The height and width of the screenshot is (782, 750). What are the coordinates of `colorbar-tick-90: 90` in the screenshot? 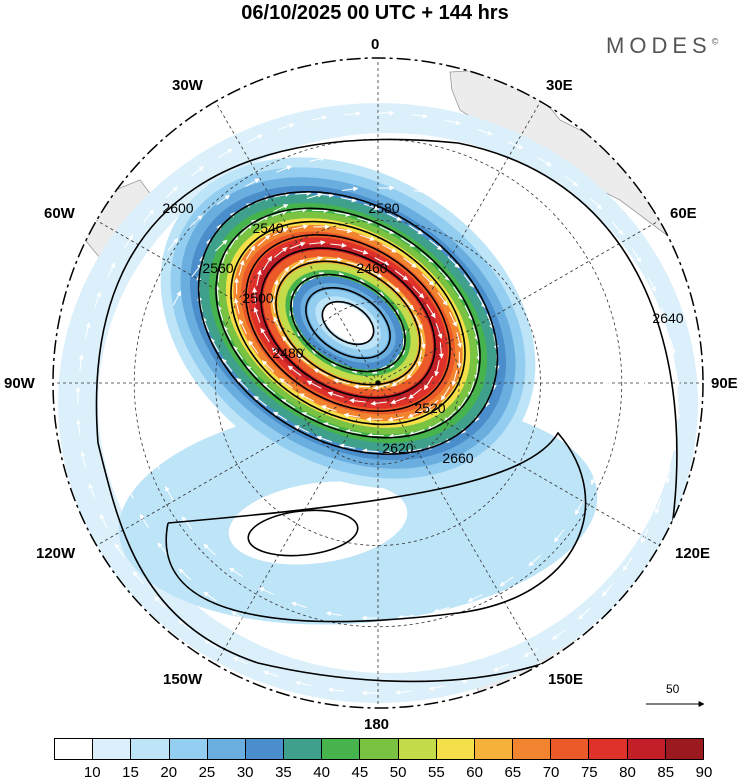 It's located at (704, 772).